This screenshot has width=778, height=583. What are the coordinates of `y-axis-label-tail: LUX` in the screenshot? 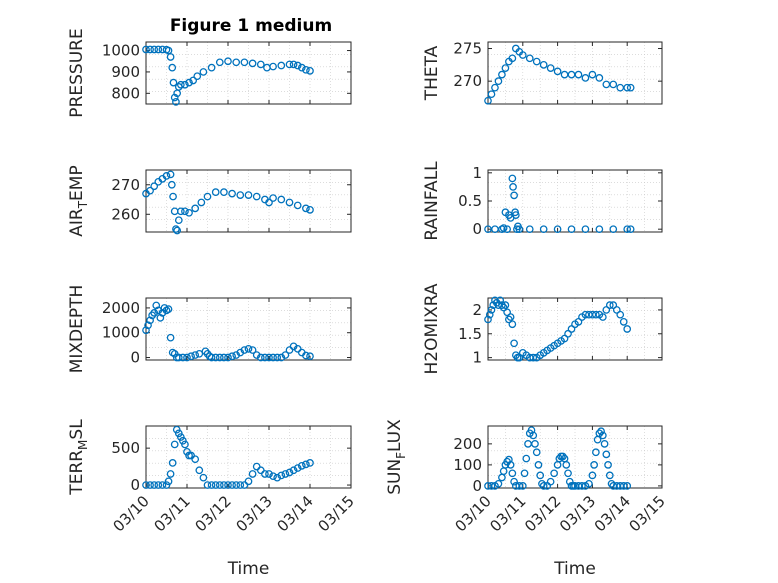 It's located at (395, 435).